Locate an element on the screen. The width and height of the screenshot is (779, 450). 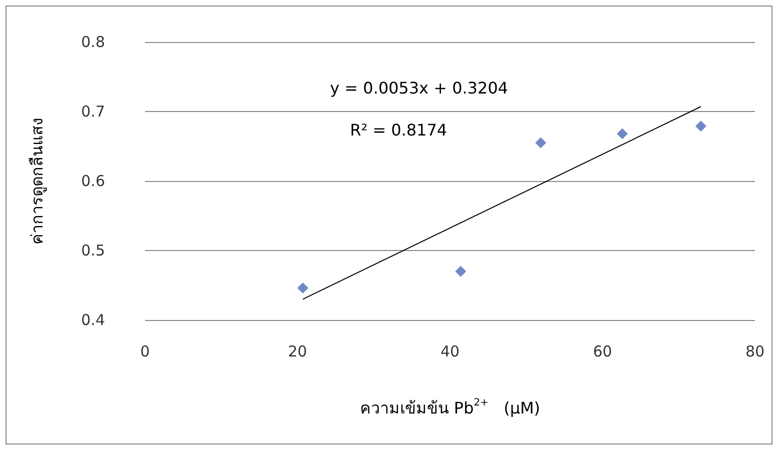
y-tick-label: 0.4 is located at coordinates (93, 320).